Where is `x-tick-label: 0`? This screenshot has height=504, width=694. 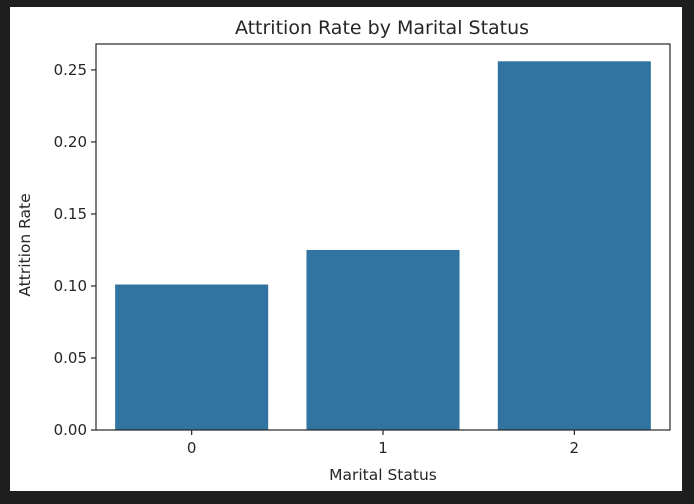
x-tick-label: 0 is located at coordinates (192, 448).